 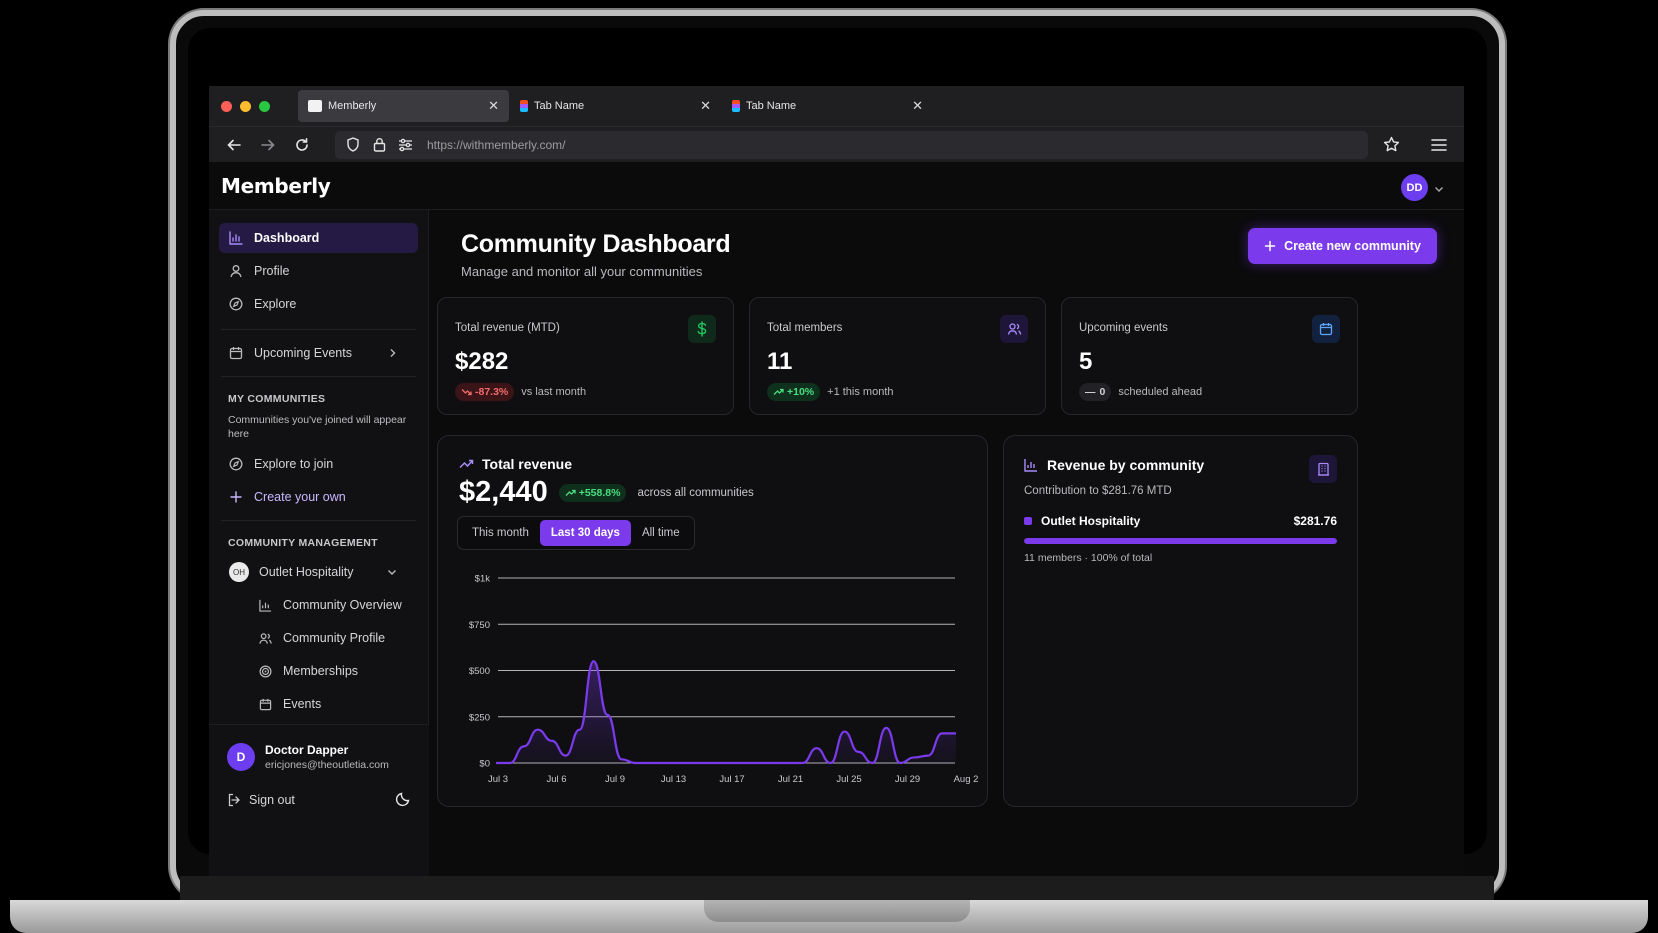 I want to click on community-revenue-amount: $281.76, so click(x=1315, y=521).